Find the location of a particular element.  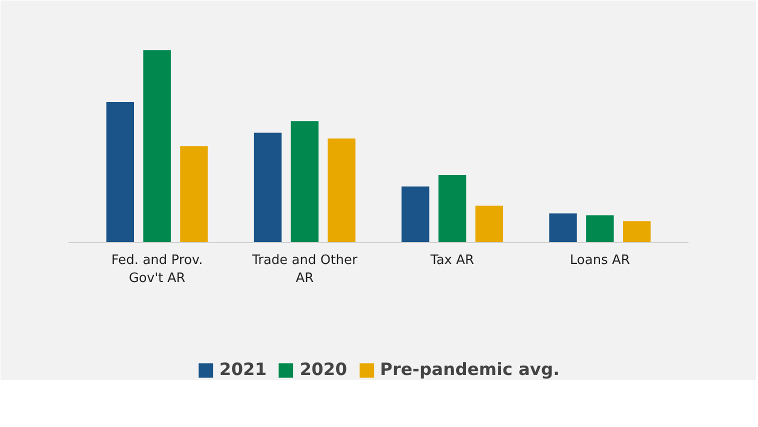

x-tick-label: Trade and Other AR is located at coordinates (304, 269).